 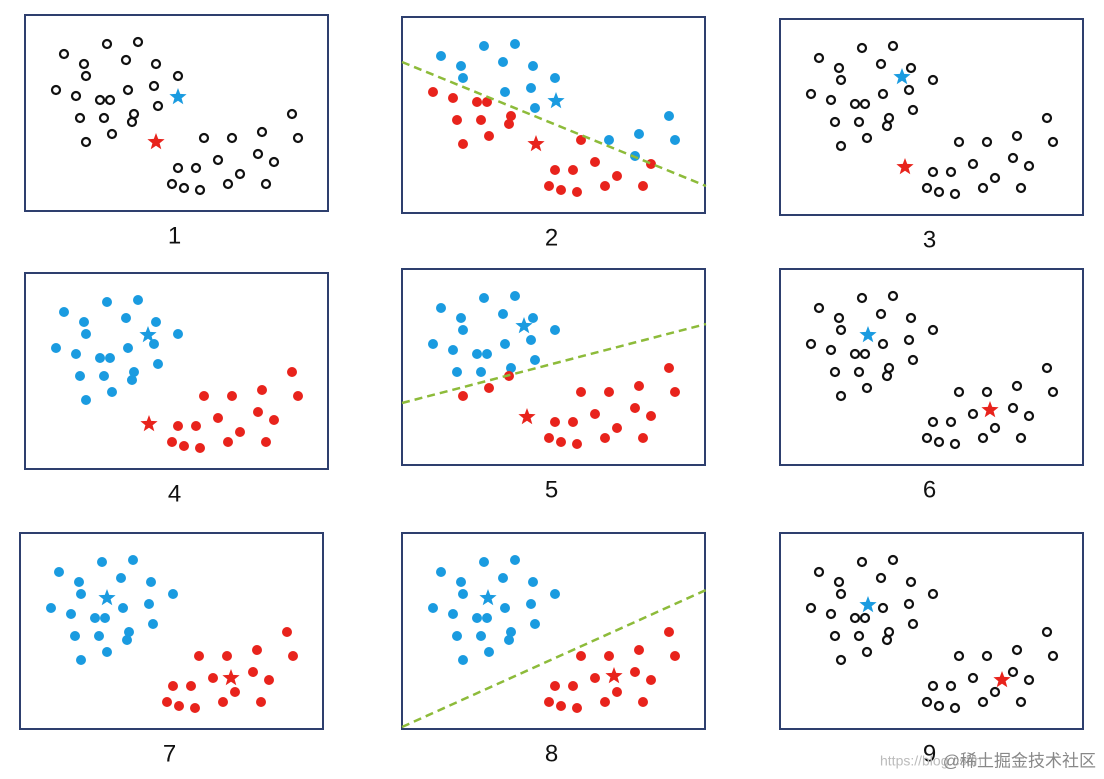 What do you see at coordinates (554, 363) in the screenshot?
I see `divider-line` at bounding box center [554, 363].